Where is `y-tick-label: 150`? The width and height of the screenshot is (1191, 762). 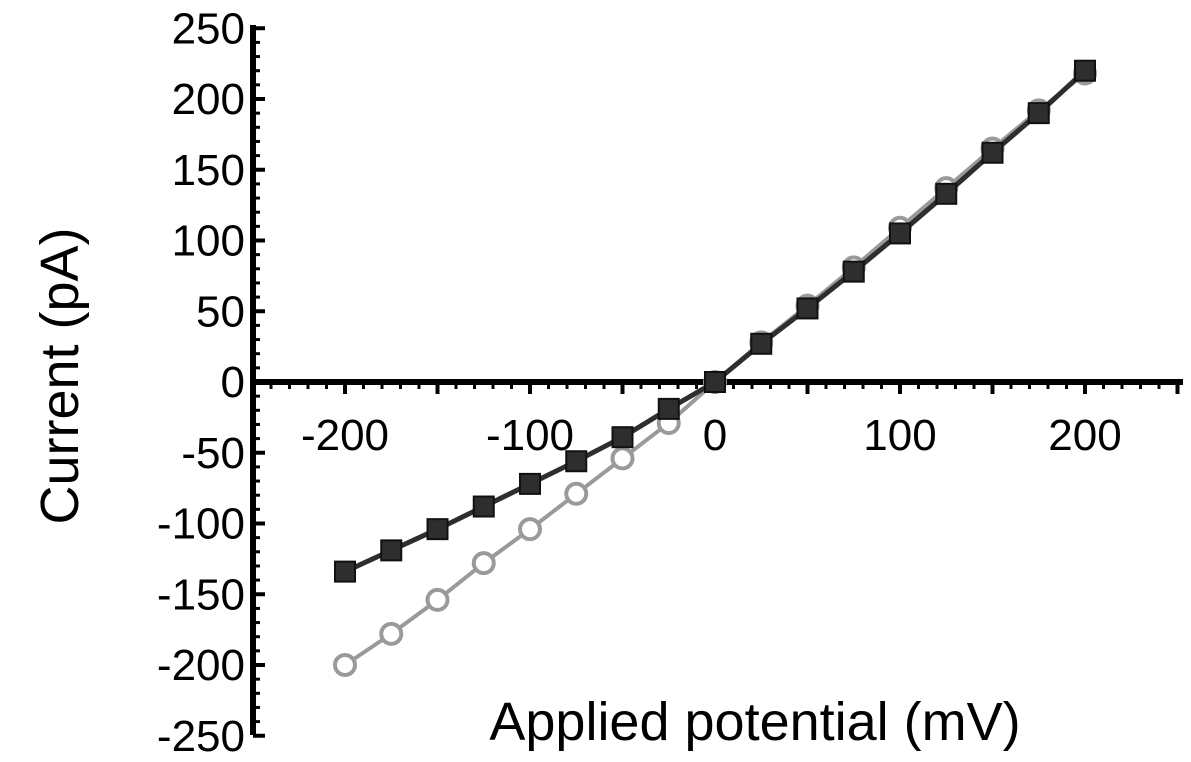
y-tick-label: 150 is located at coordinates (208, 170).